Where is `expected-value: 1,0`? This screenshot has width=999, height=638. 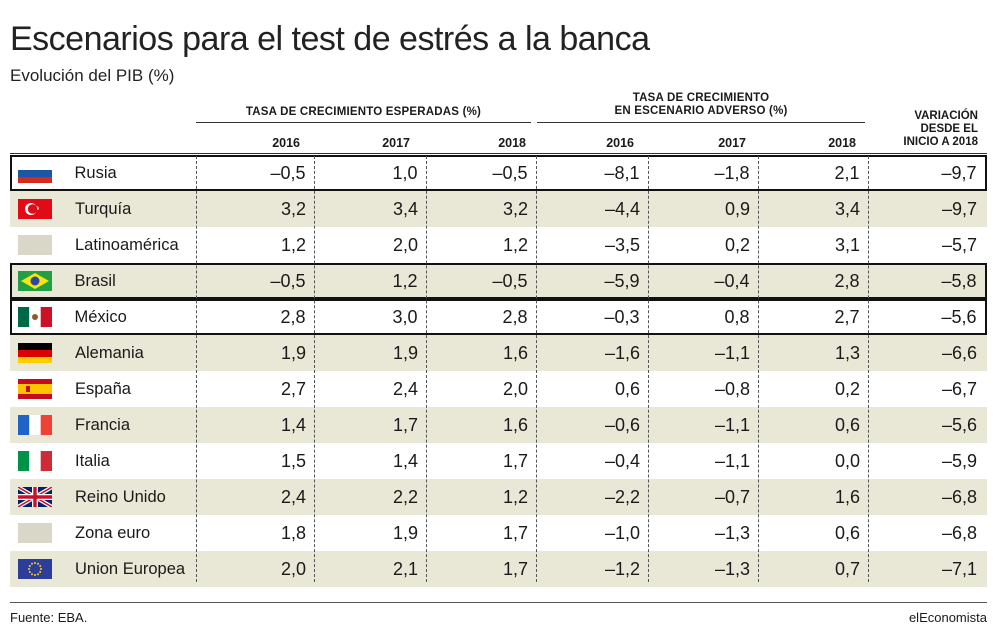 expected-value: 1,0 is located at coordinates (405, 172).